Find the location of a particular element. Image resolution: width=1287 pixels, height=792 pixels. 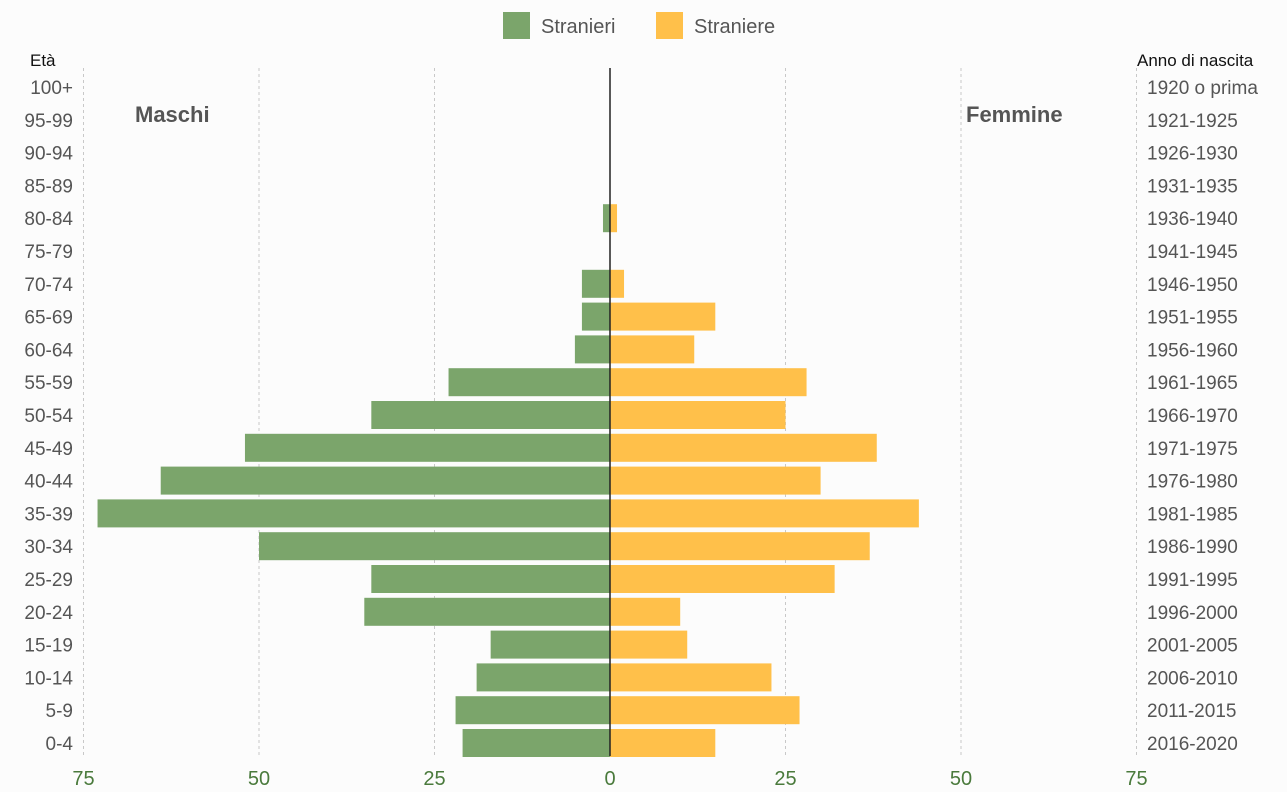

birth-year-label-20: 1920 o prima is located at coordinates (1202, 88).